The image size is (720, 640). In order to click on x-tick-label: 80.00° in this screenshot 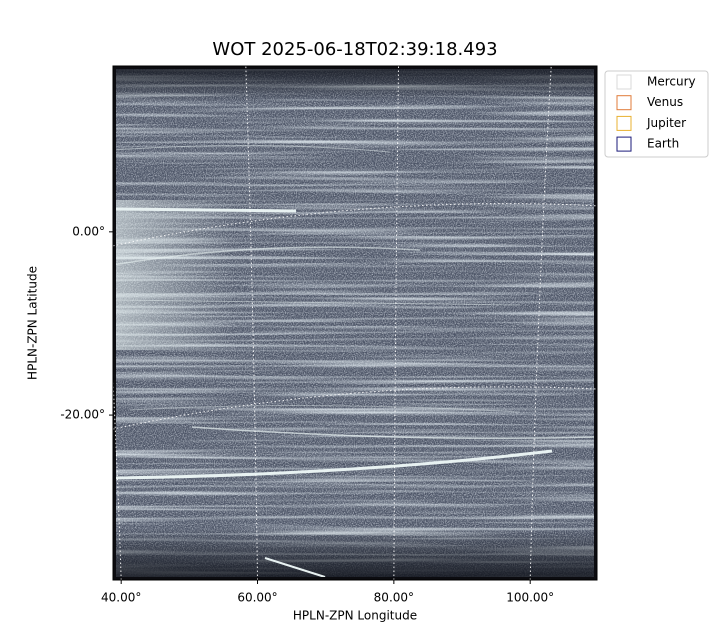, I will do `click(394, 598)`.